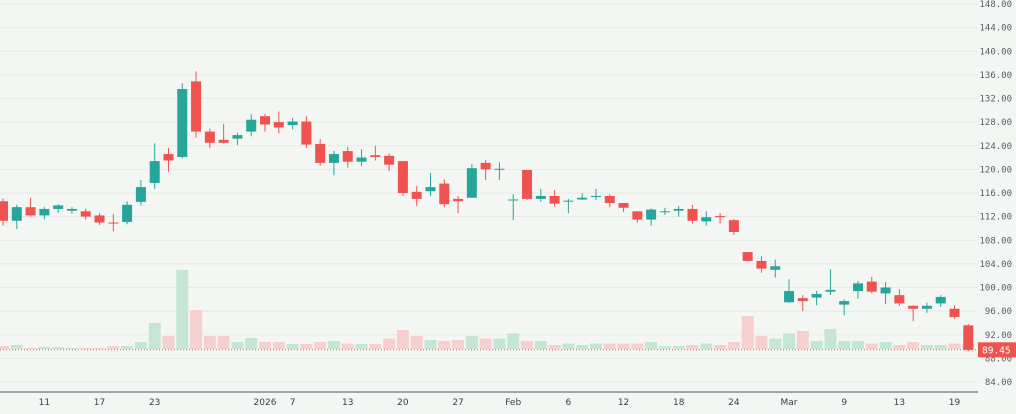 This screenshot has height=414, width=1016. Describe the element at coordinates (569, 403) in the screenshot. I see `x-tick-label: 6` at that location.